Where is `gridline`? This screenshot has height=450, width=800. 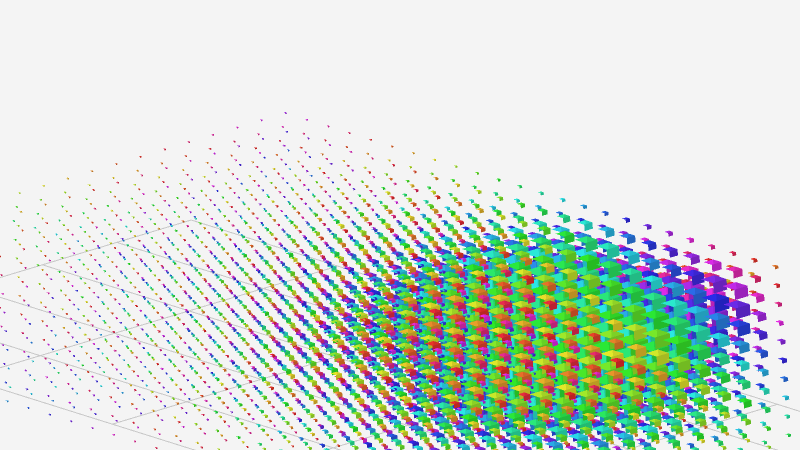
gridline is located at coordinates (96, 249).